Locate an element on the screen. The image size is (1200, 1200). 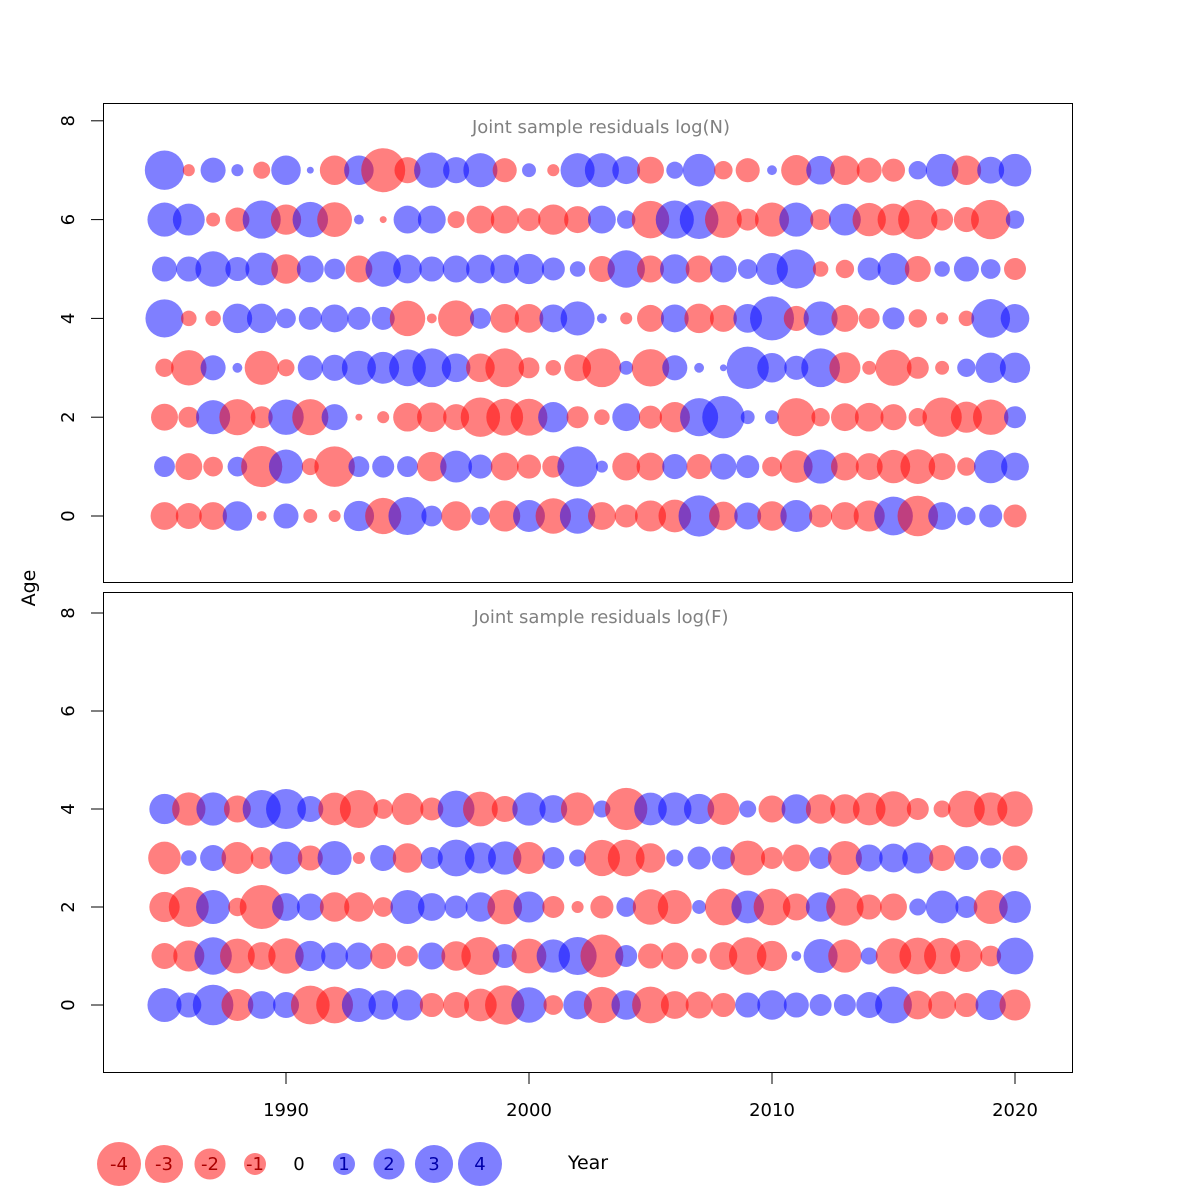
legend-bubble is located at coordinates (164, 1164).